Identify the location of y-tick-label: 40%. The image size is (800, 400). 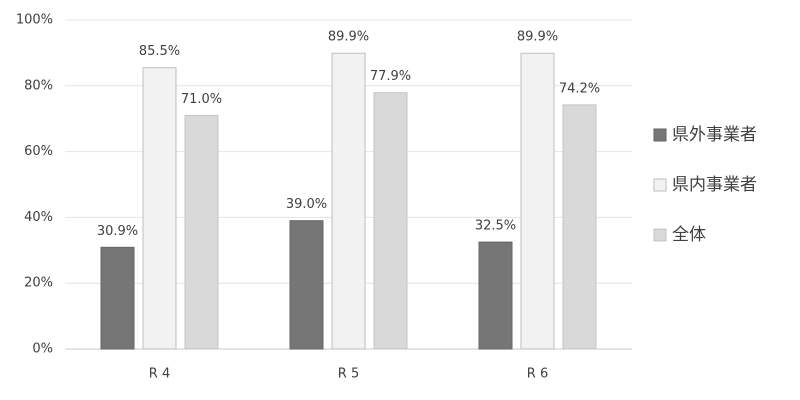
(38, 217).